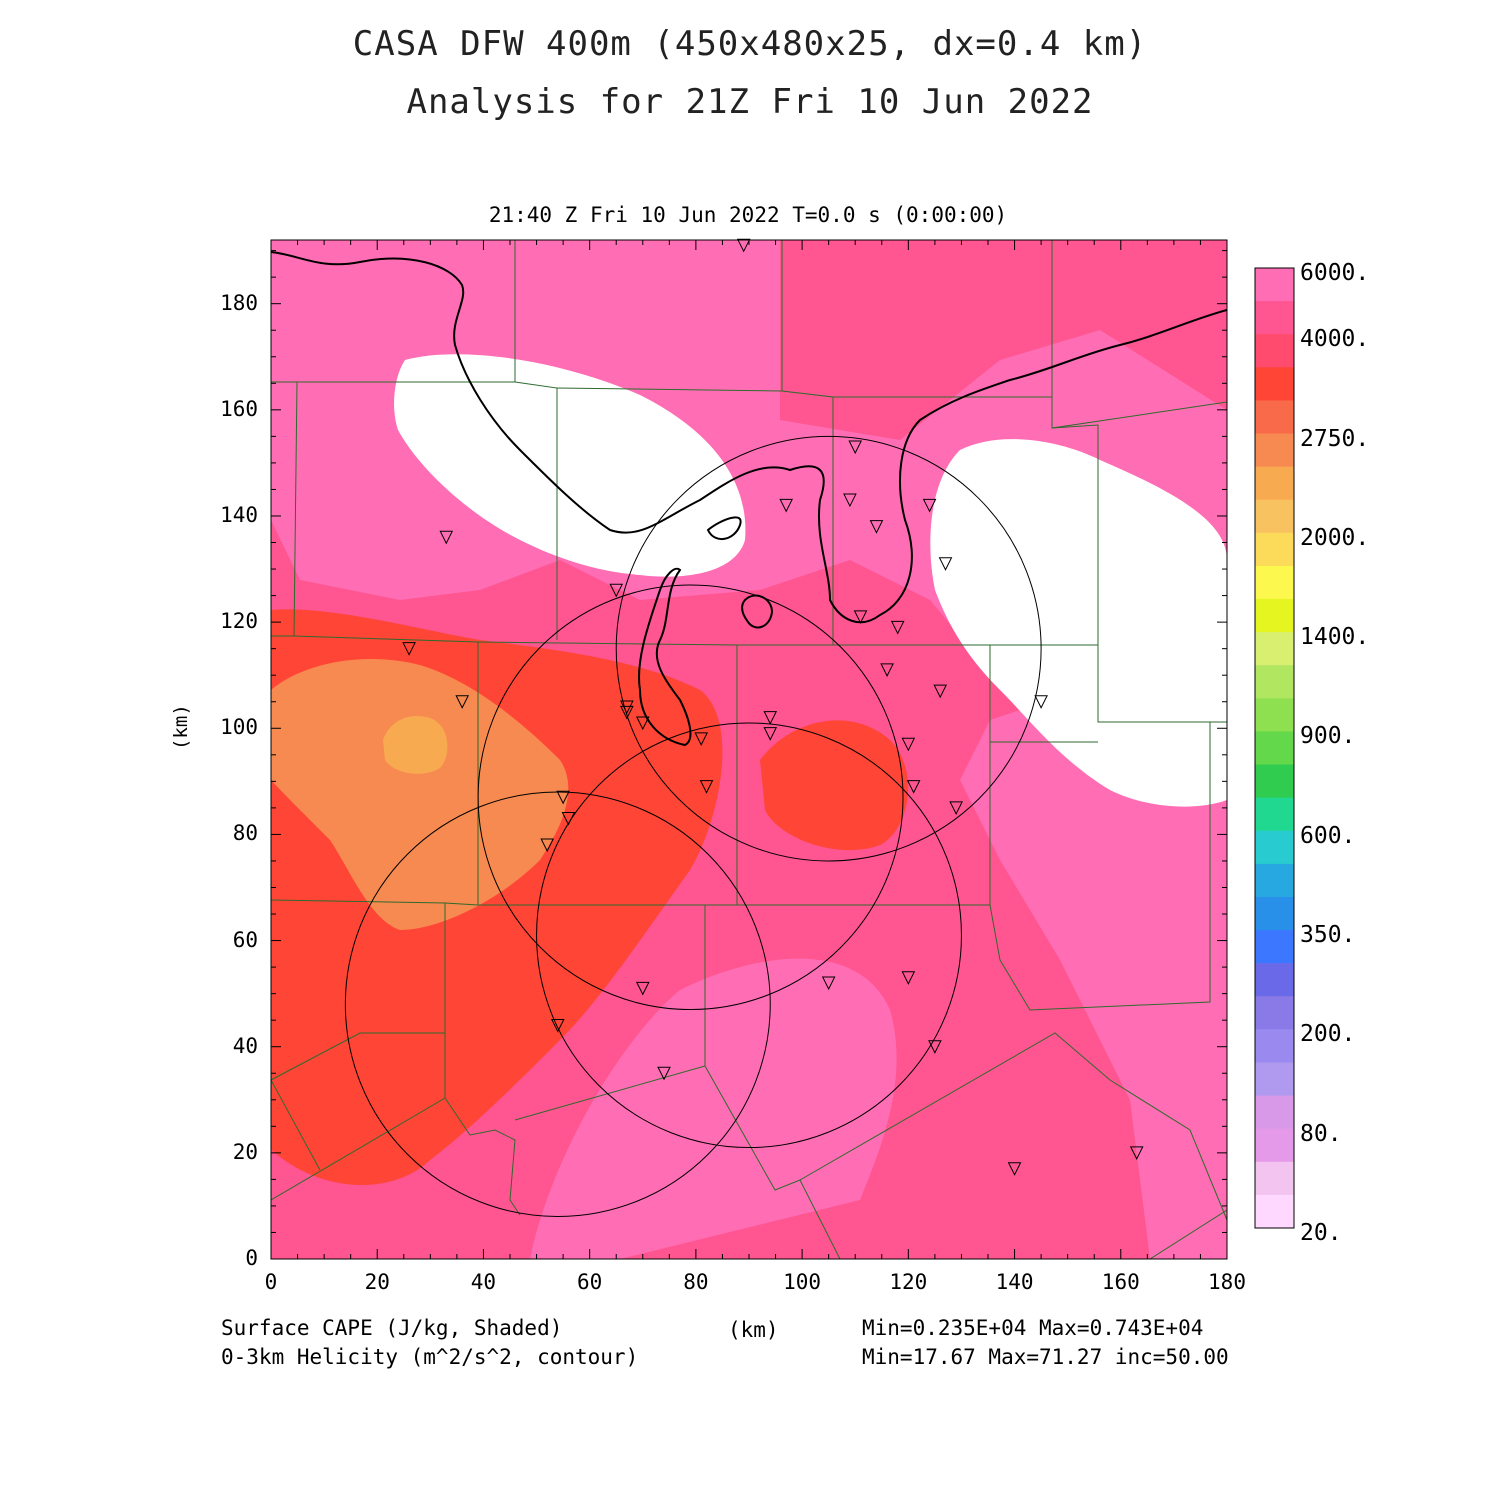  Describe the element at coordinates (271, 1282) in the screenshot. I see `x-tick-label: 0` at that location.